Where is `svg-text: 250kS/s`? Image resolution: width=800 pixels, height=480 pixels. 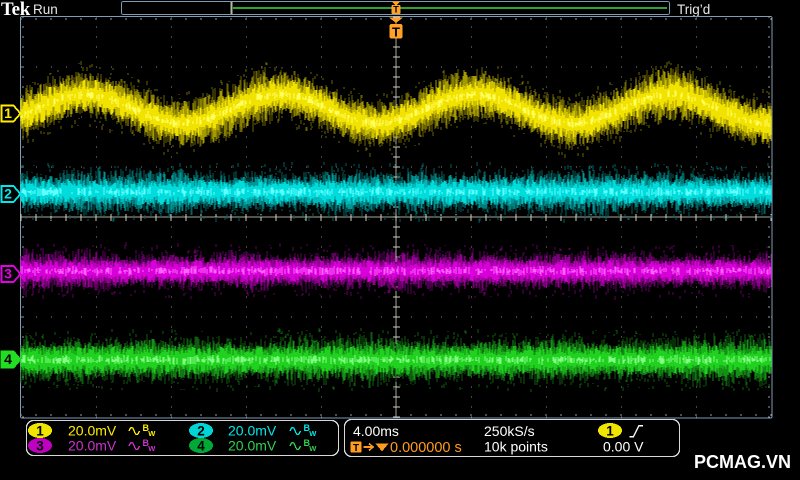 svg-text: 250kS/s is located at coordinates (509, 431).